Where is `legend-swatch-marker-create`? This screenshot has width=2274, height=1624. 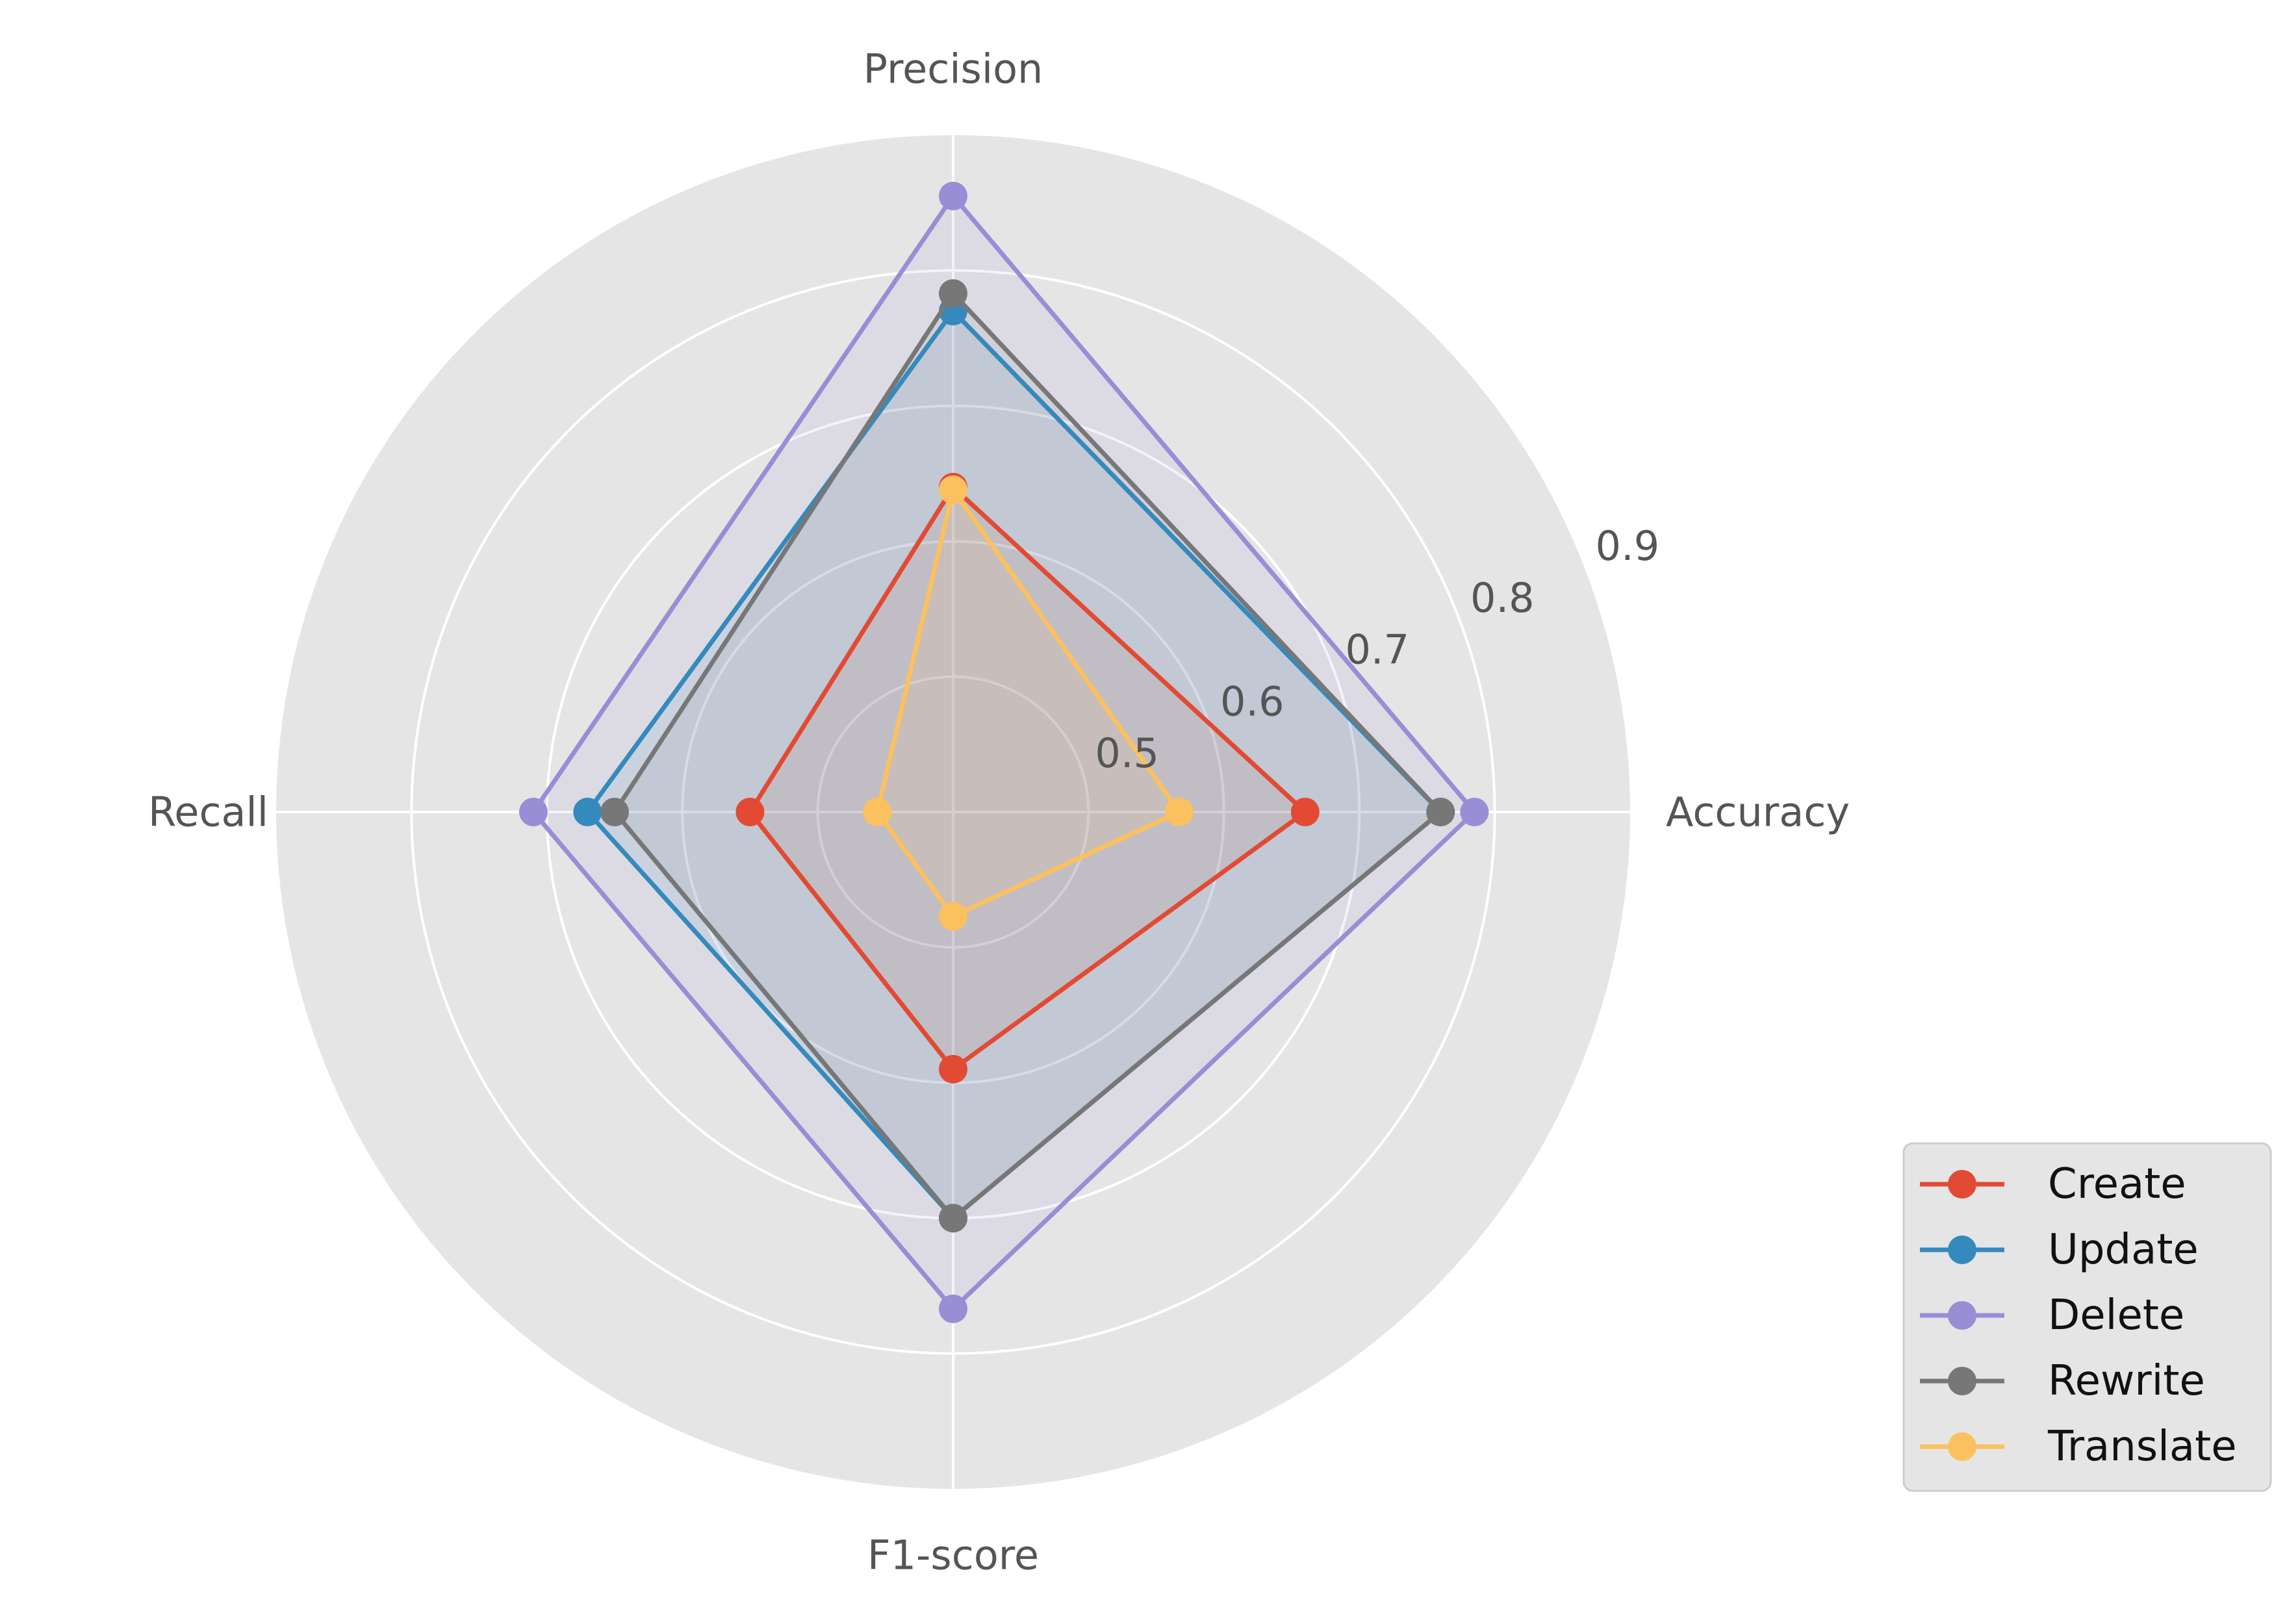 legend-swatch-marker-create is located at coordinates (1962, 1184).